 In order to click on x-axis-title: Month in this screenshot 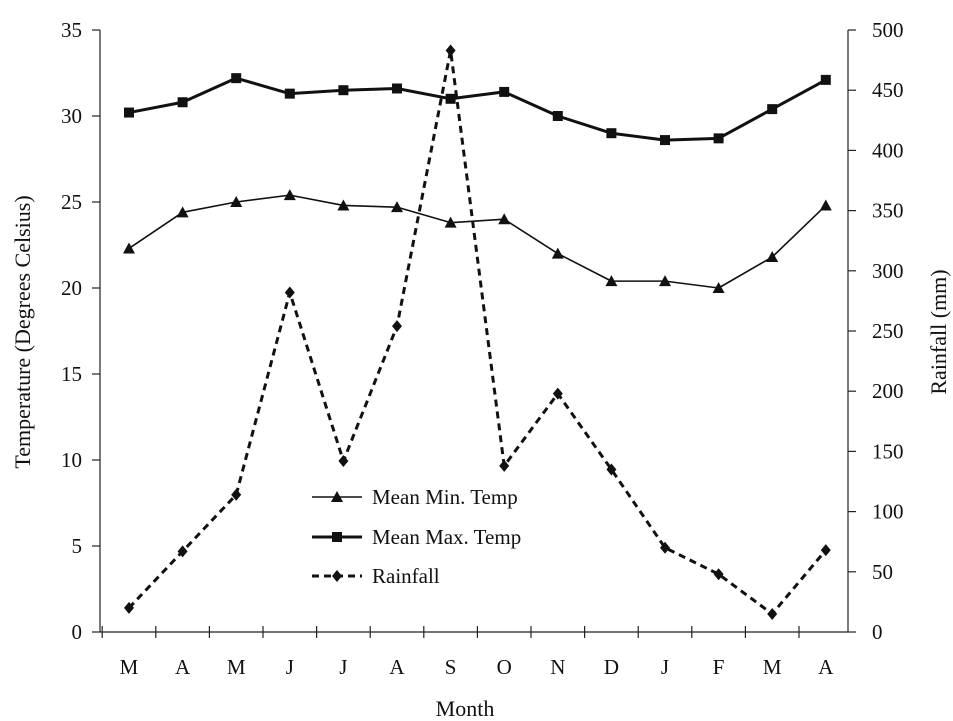, I will do `click(465, 708)`.